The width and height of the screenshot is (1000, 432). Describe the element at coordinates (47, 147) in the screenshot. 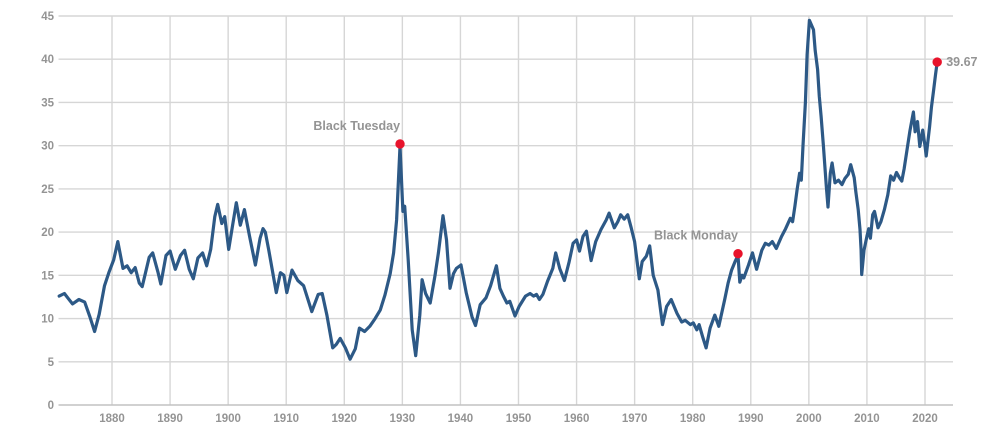

I see `y-axis-tick-label: 30` at that location.